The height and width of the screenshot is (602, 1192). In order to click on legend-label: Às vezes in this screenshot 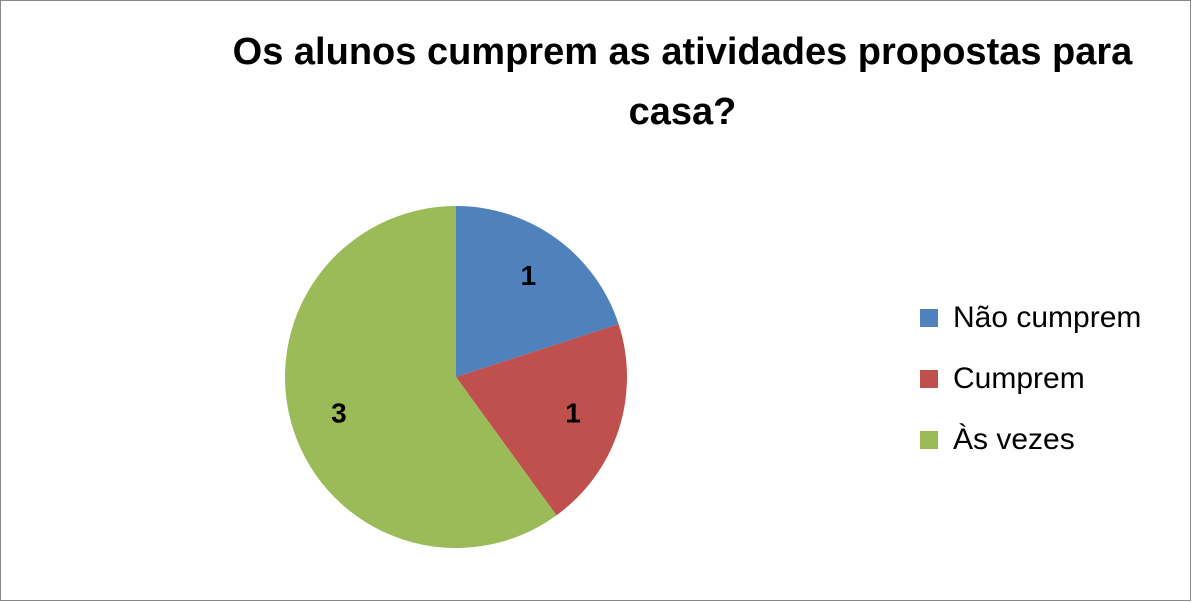, I will do `click(1014, 439)`.